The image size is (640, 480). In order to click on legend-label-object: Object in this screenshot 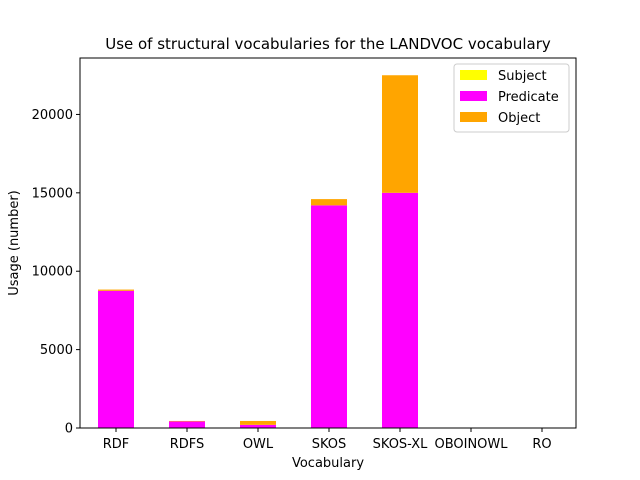, I will do `click(519, 118)`.